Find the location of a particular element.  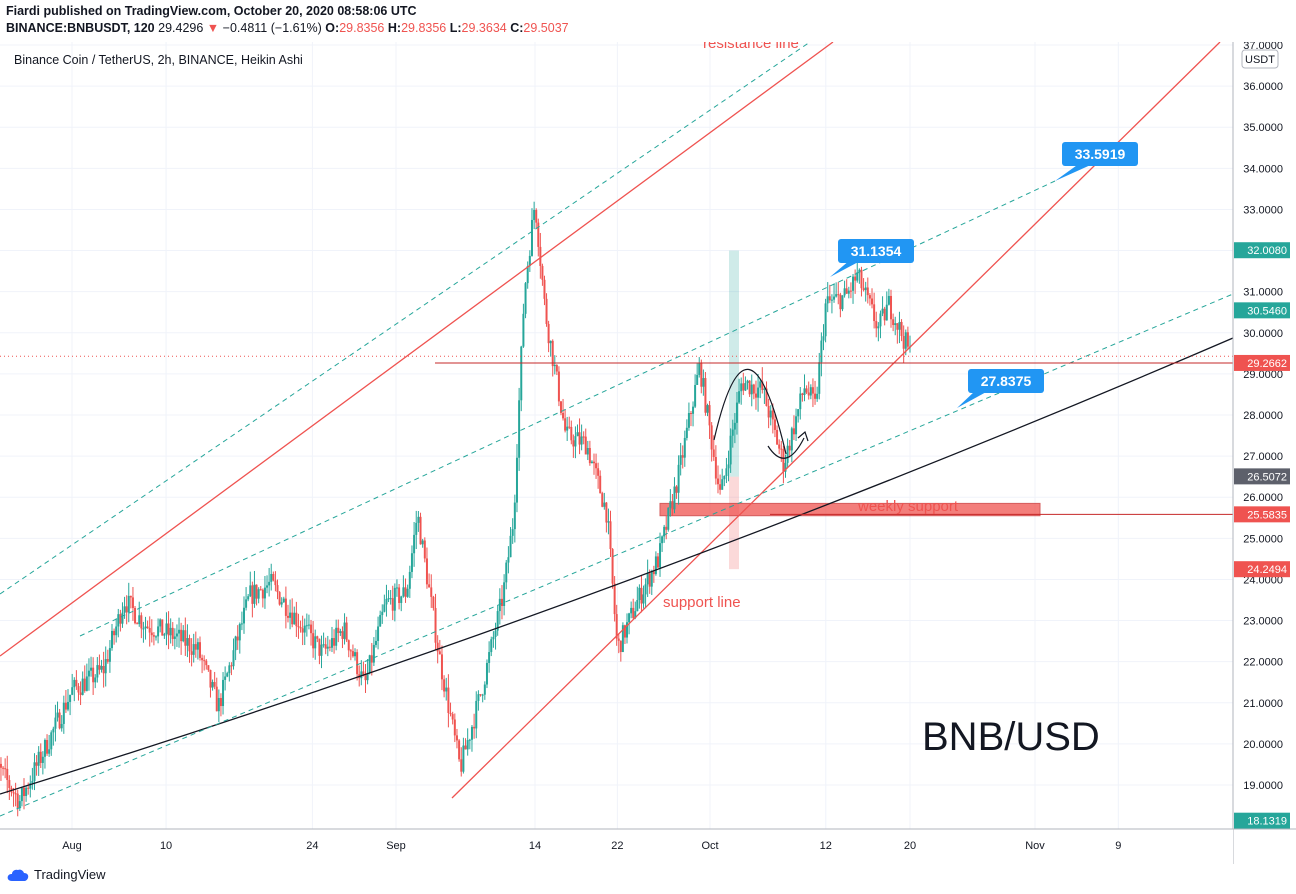

callout-27-8375: 27.8375 is located at coordinates (1000, 388).